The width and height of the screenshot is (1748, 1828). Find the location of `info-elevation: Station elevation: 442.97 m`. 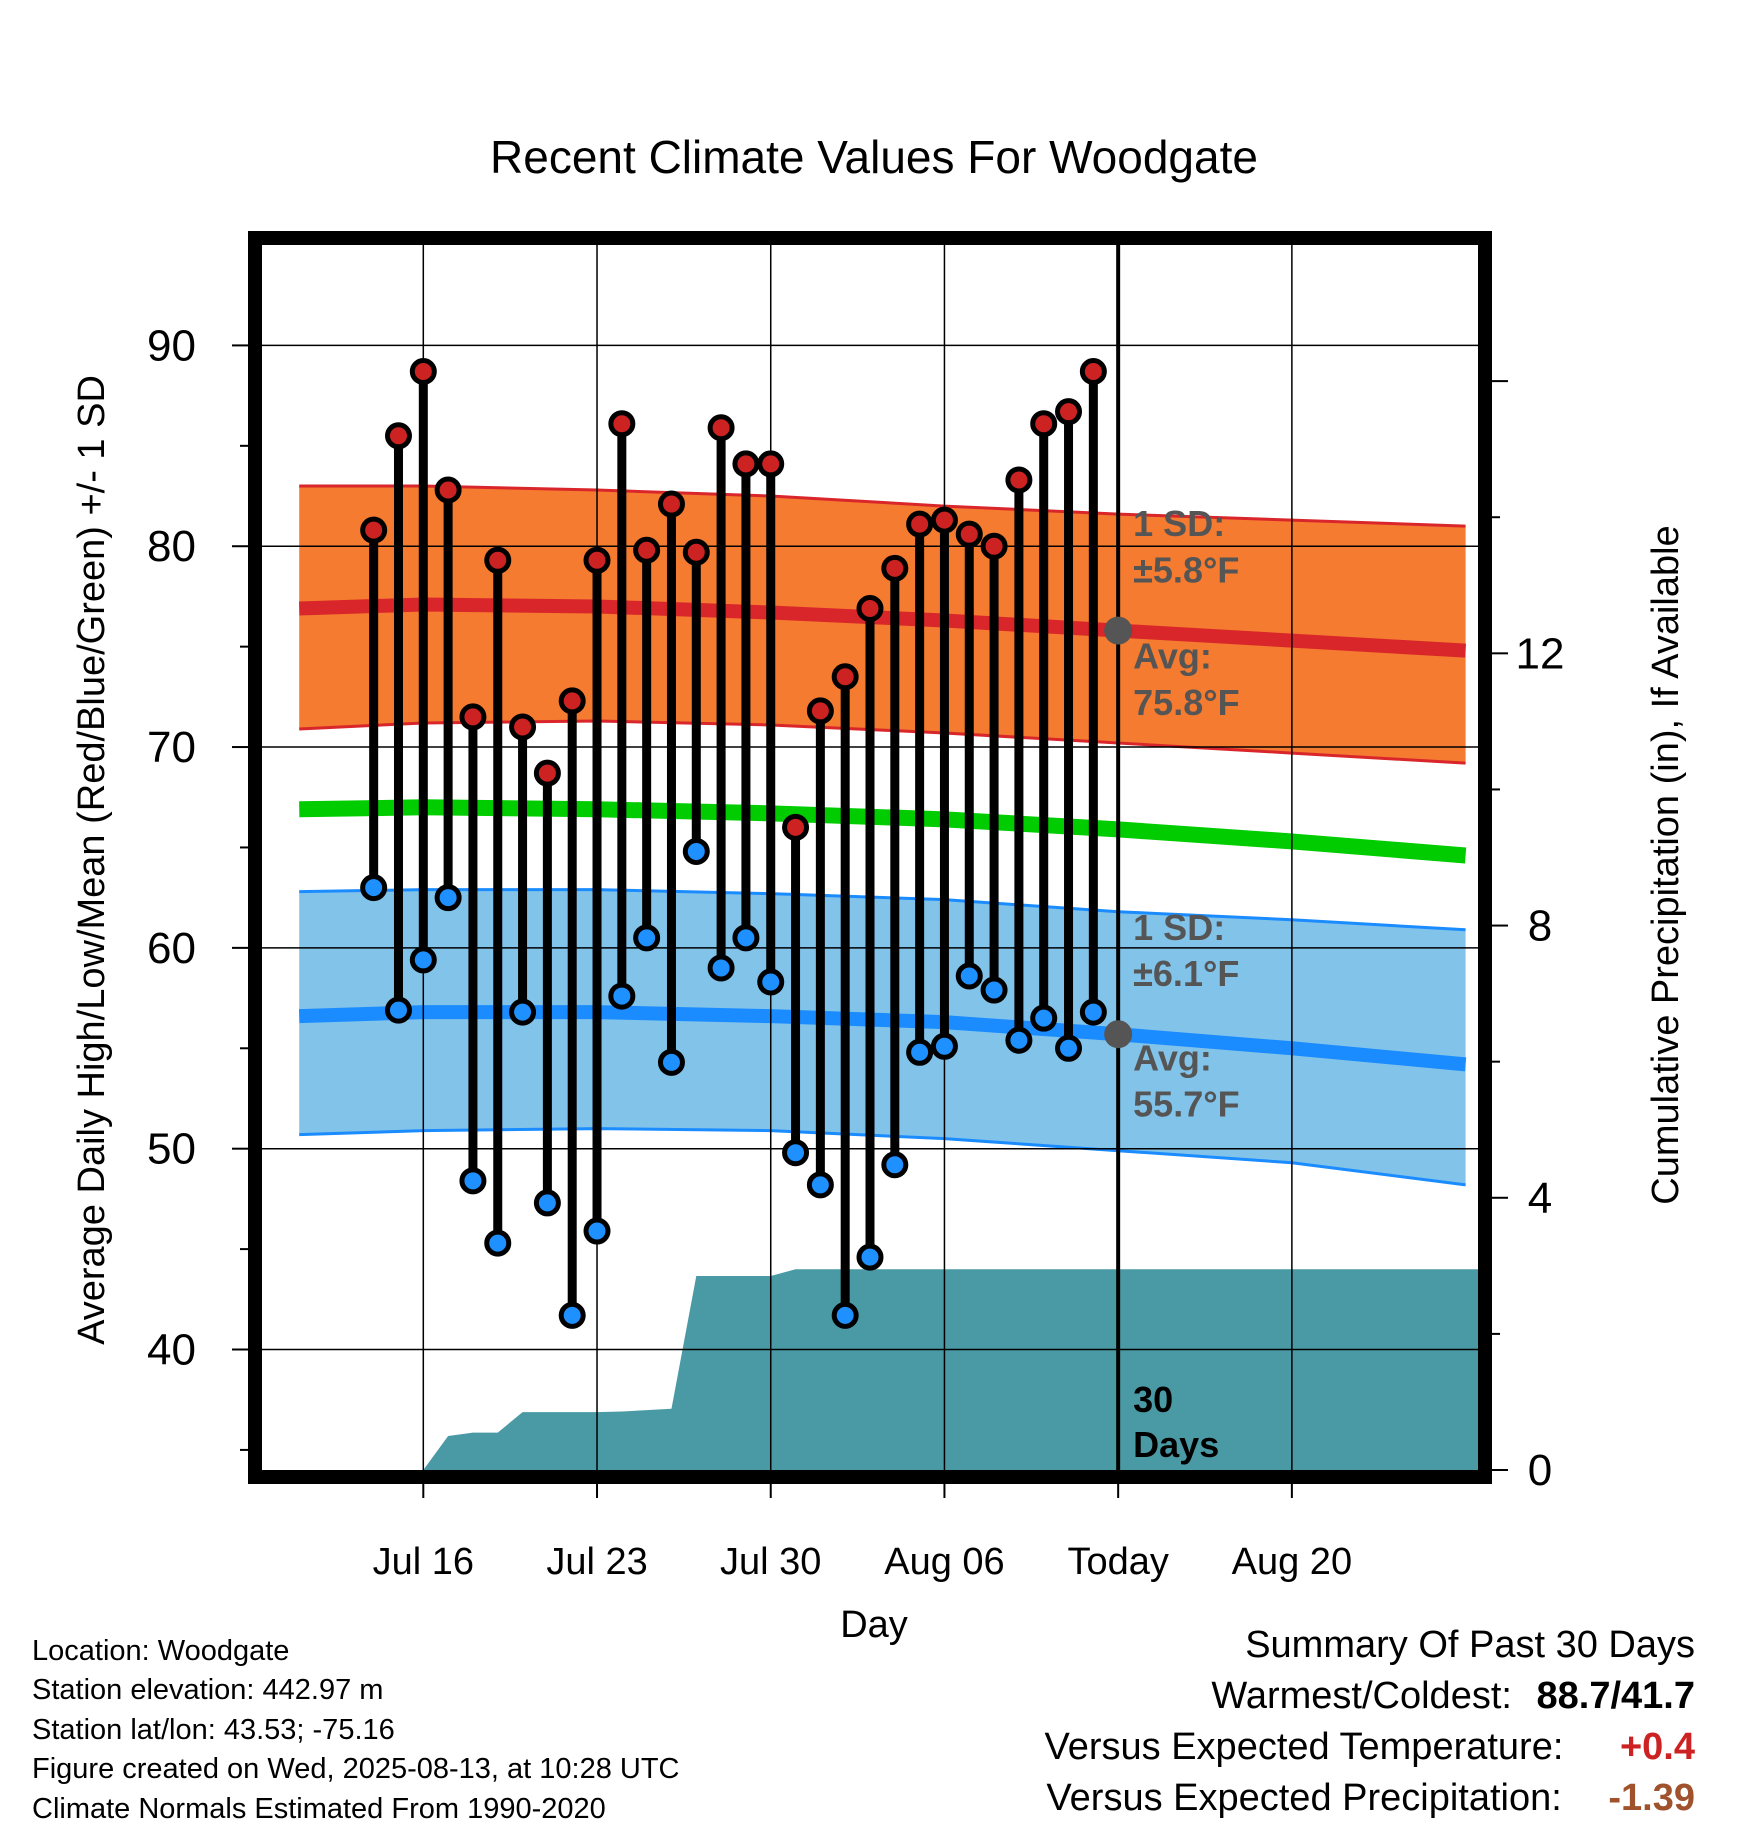

info-elevation: Station elevation: 442.97 m is located at coordinates (208, 1690).